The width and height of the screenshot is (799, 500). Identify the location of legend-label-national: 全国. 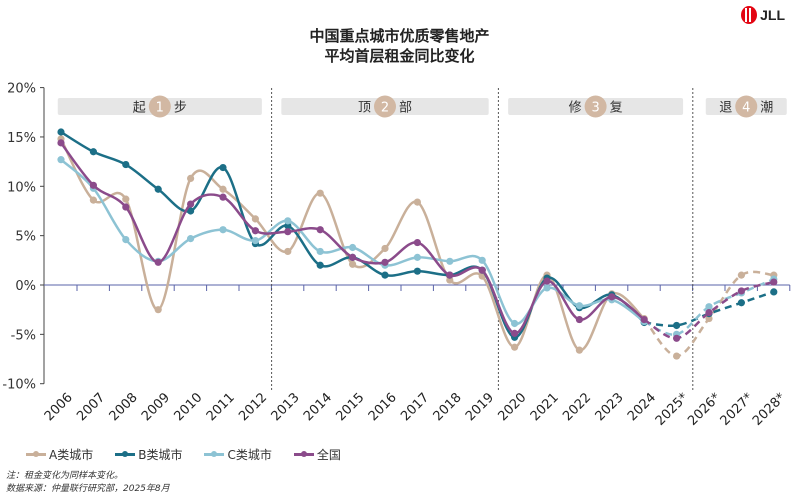
(328, 455).